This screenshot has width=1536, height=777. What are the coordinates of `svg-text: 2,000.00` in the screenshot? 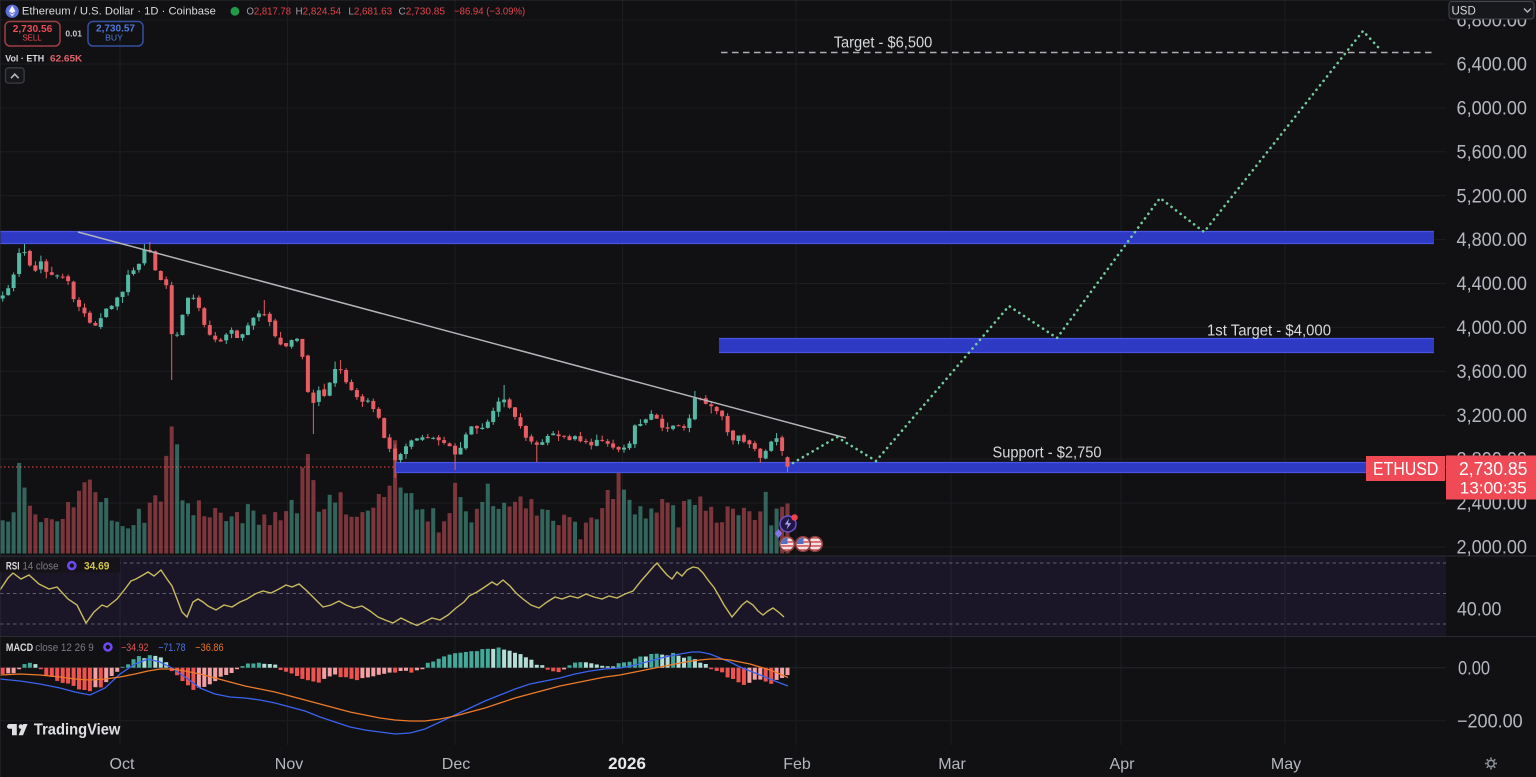 It's located at (1492, 548).